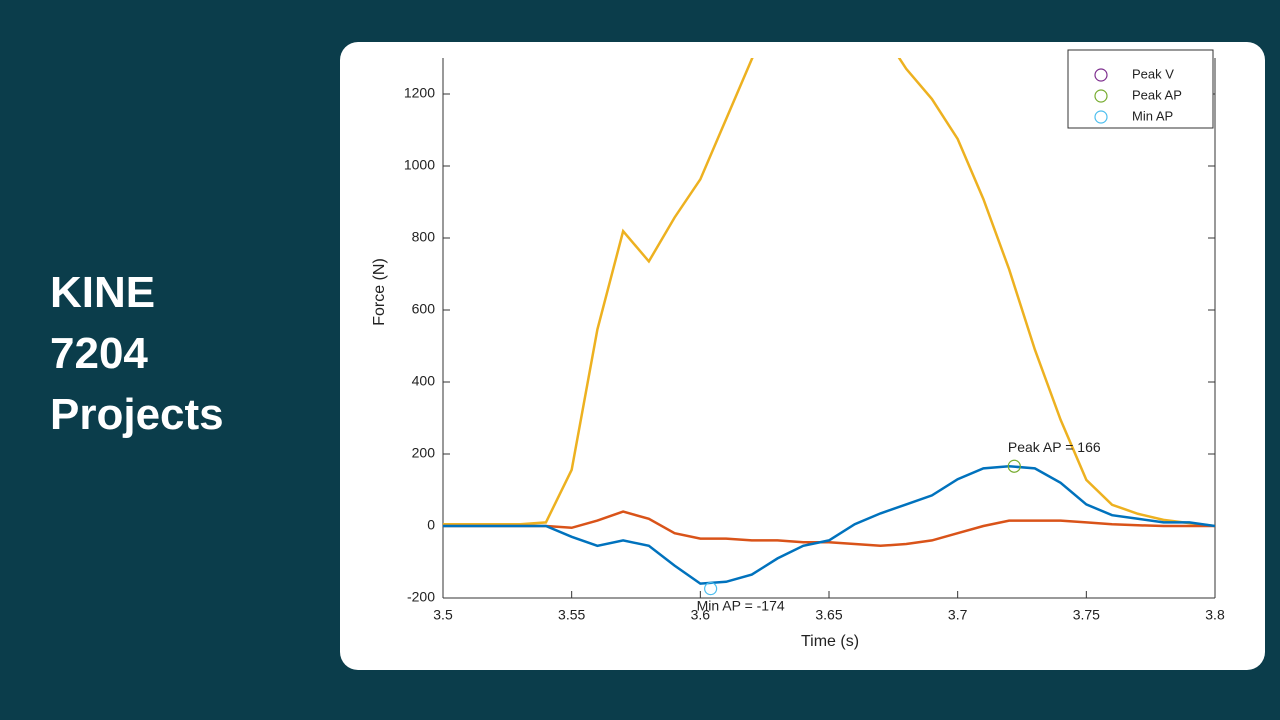 The width and height of the screenshot is (1280, 720). What do you see at coordinates (1157, 94) in the screenshot?
I see `legend-label: Peak AP` at bounding box center [1157, 94].